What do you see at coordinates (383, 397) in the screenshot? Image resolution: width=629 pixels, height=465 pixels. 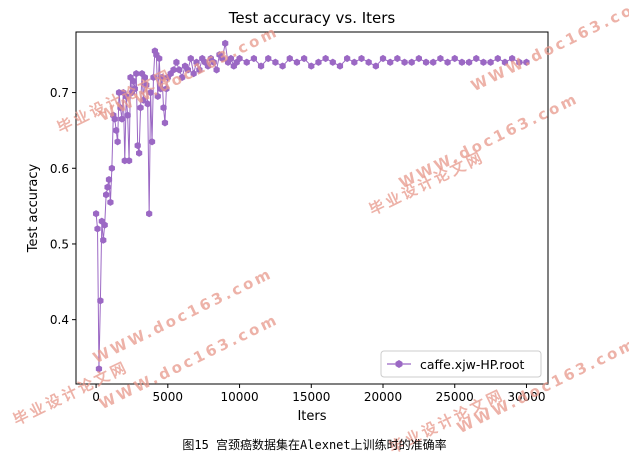 I see `x-tick-label: 20000` at bounding box center [383, 397].